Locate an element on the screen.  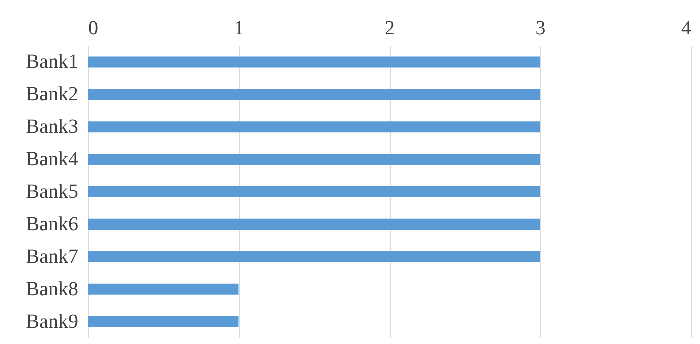
x-tick-label: 0 is located at coordinates (93, 29).